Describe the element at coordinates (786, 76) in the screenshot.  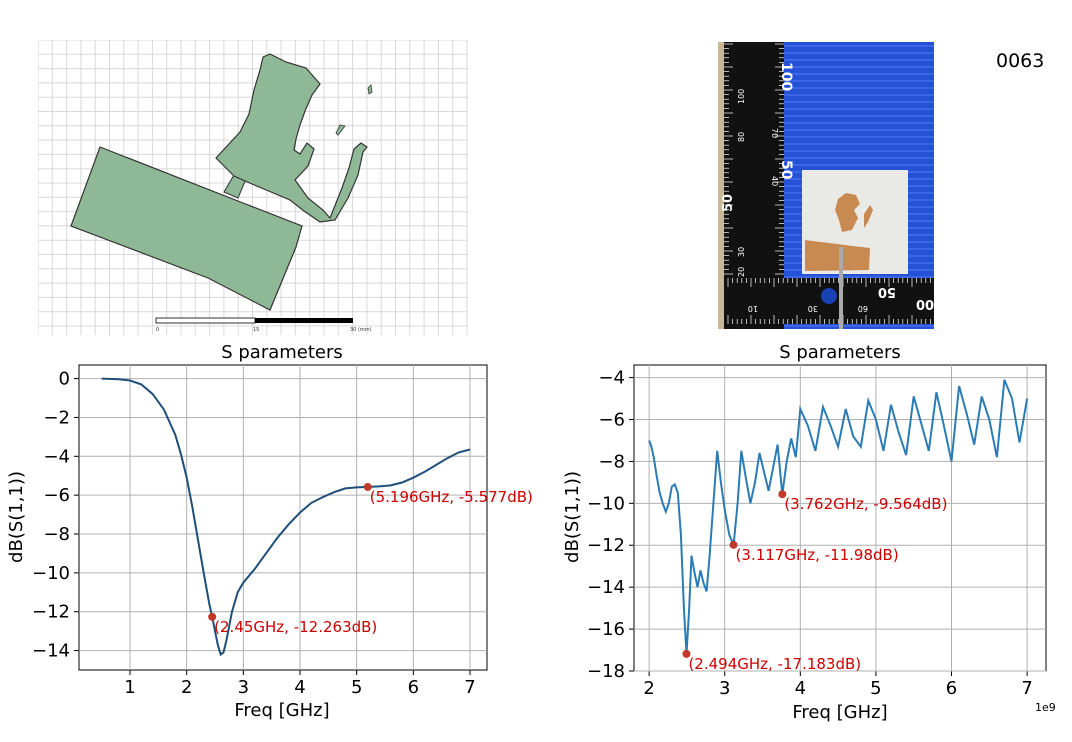
I see `ruler-label-big-100: 100` at that location.